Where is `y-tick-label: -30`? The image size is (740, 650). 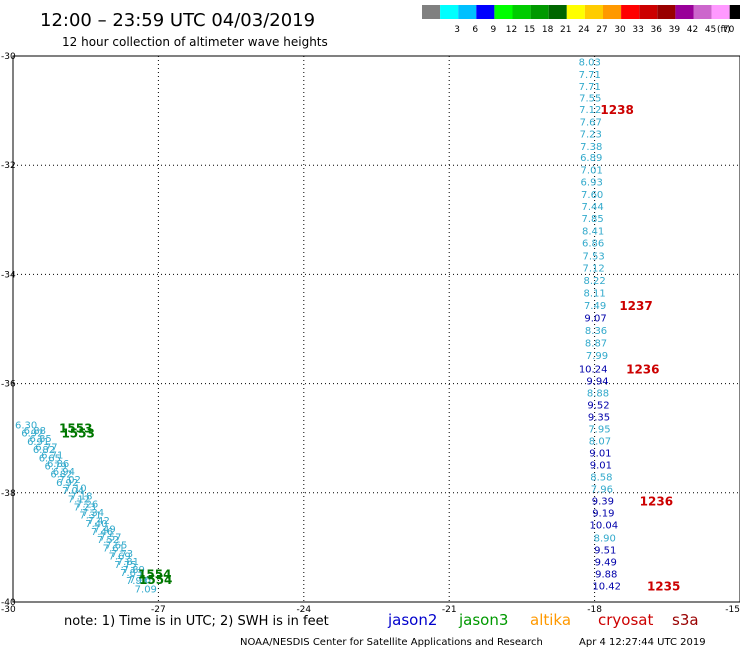 y-tick-label: -30 is located at coordinates (8, 57).